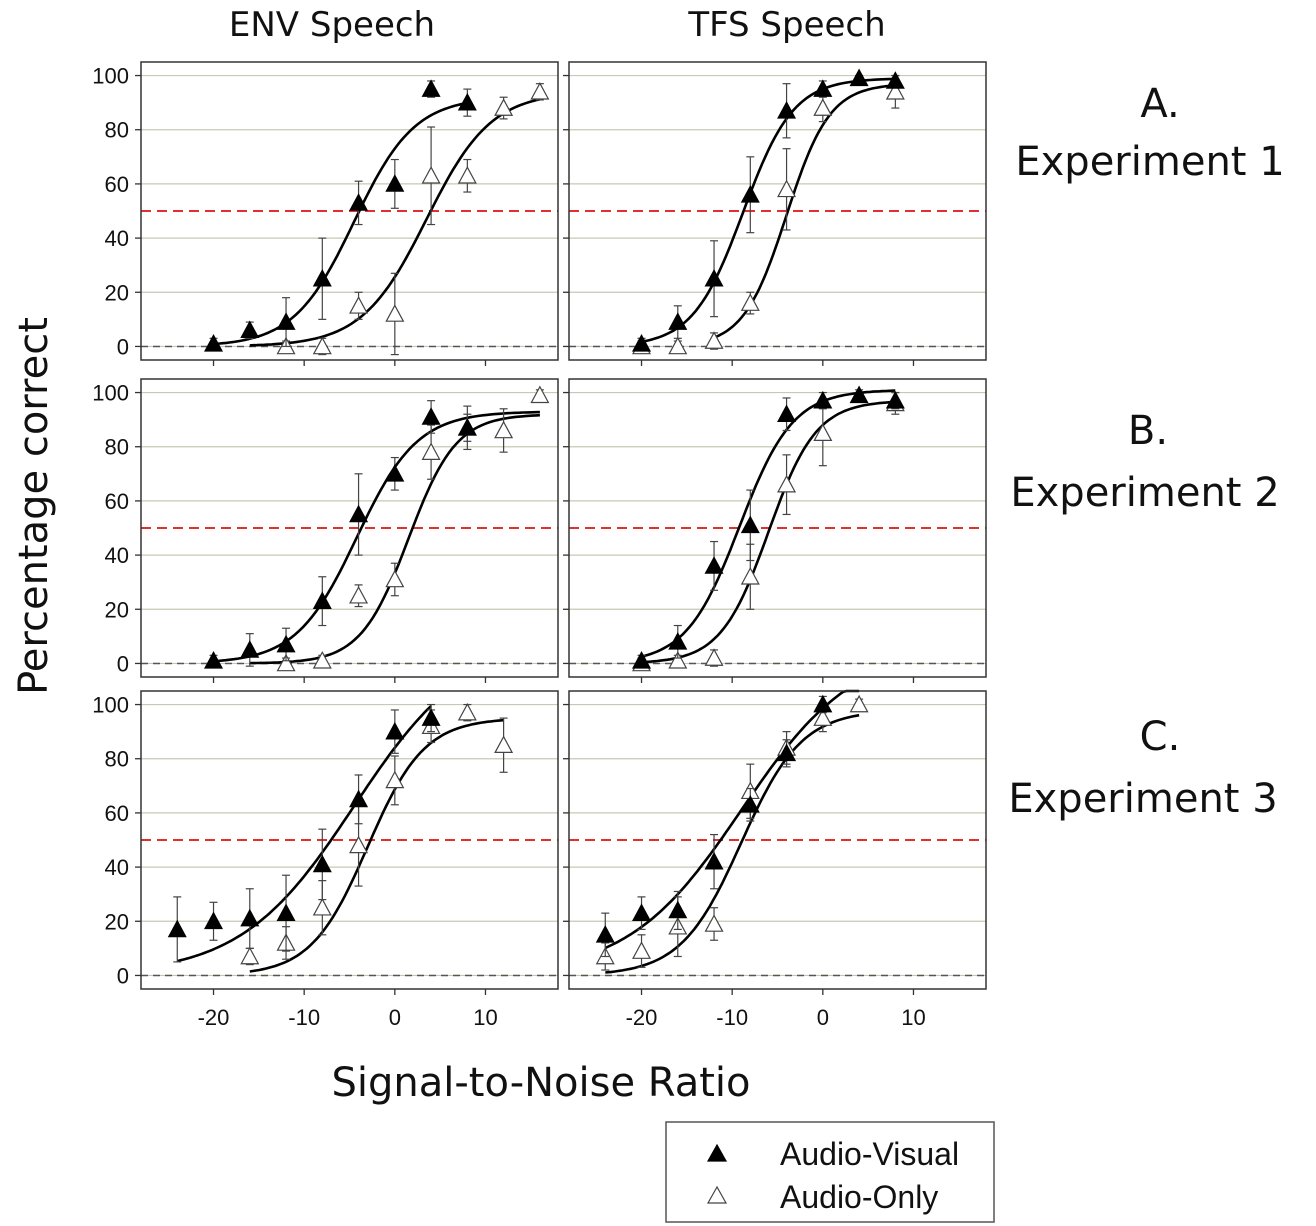 The image size is (1316, 1226). Describe the element at coordinates (1144, 493) in the screenshot. I see `row-label-b-name: Experiment 2` at that location.